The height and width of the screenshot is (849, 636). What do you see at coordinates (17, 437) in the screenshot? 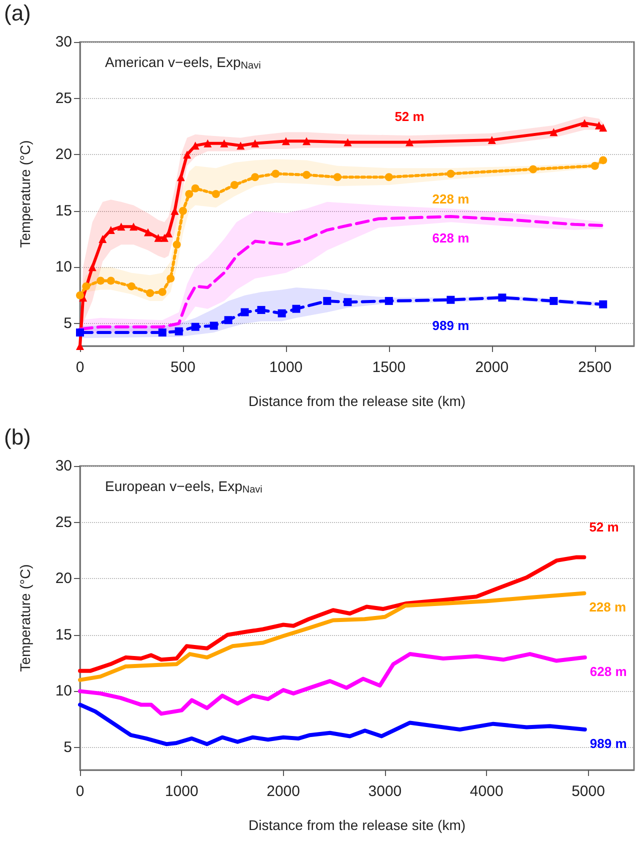
I see `text: (b)` at bounding box center [17, 437].